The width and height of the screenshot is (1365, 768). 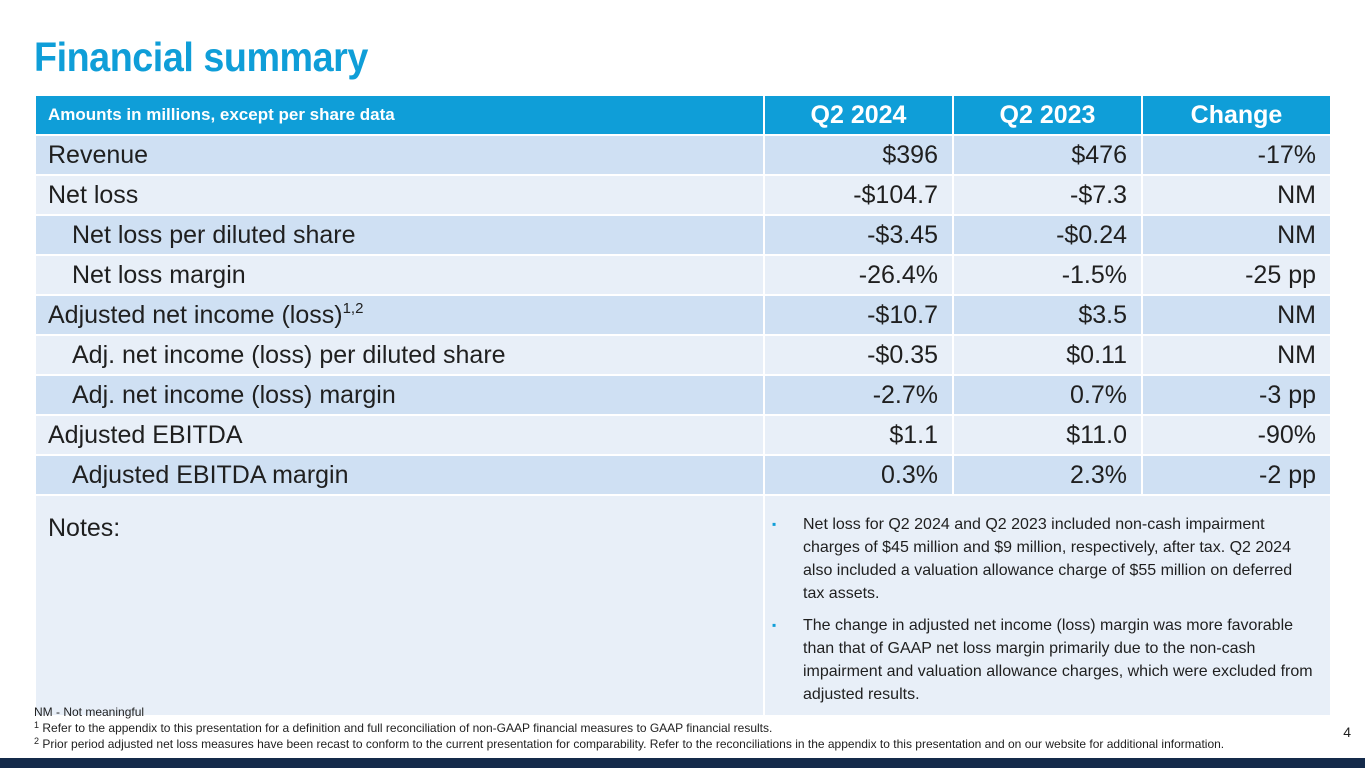 What do you see at coordinates (858, 395) in the screenshot?
I see `cell-q2-2024: -2.7%` at bounding box center [858, 395].